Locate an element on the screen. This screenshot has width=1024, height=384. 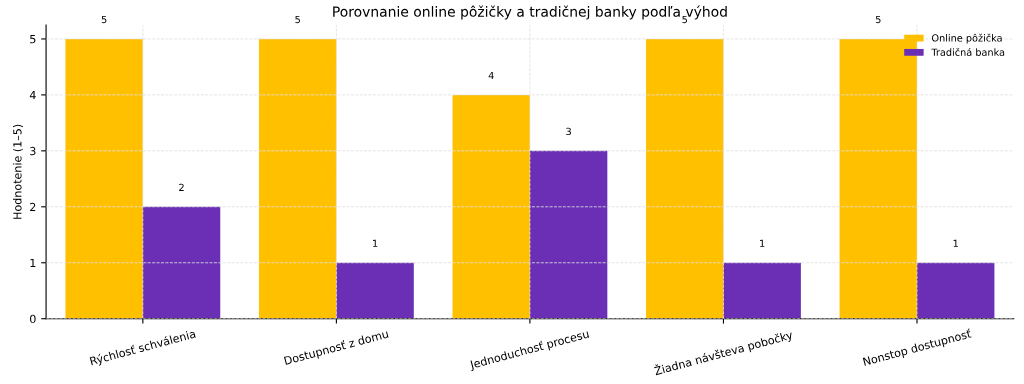
data-label: 4 is located at coordinates (491, 75).